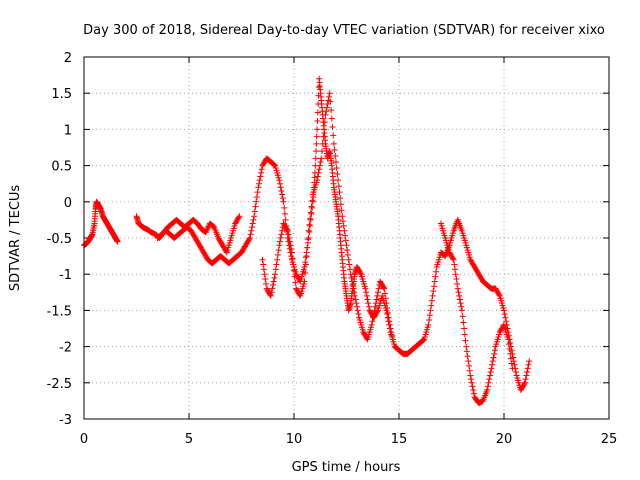 Image resolution: width=640 pixels, height=480 pixels. Describe the element at coordinates (59, 311) in the screenshot. I see `y-tick-label: -1.5` at that location.